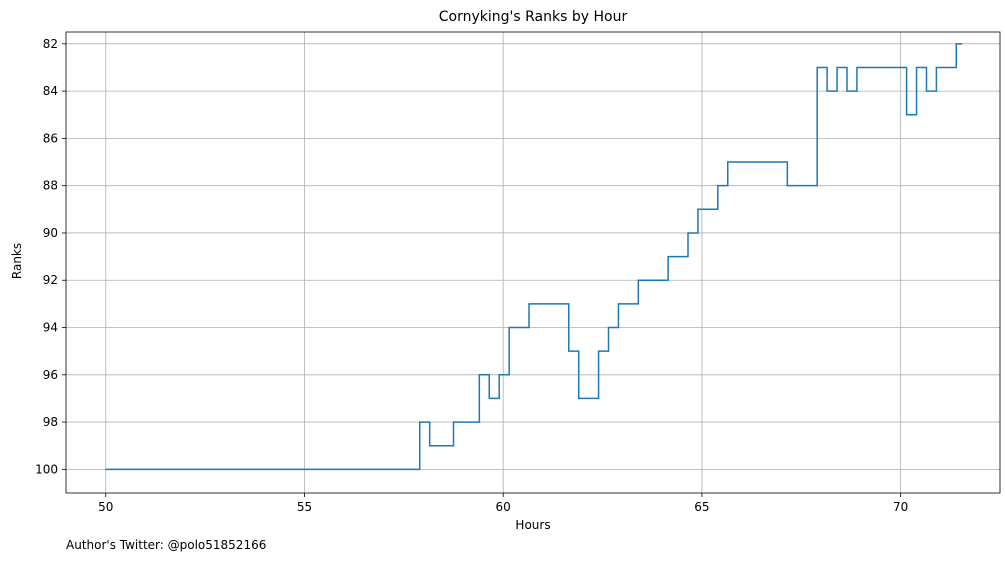  Describe the element at coordinates (304, 507) in the screenshot. I see `x-tick-label: 55` at that location.